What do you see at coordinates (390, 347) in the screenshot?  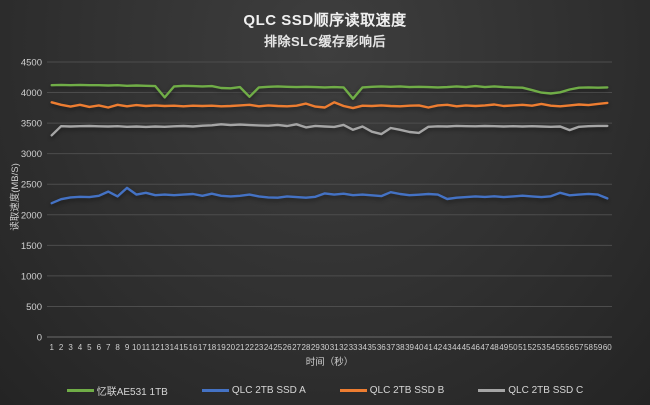 I see `x-tick-label: 37` at bounding box center [390, 347].